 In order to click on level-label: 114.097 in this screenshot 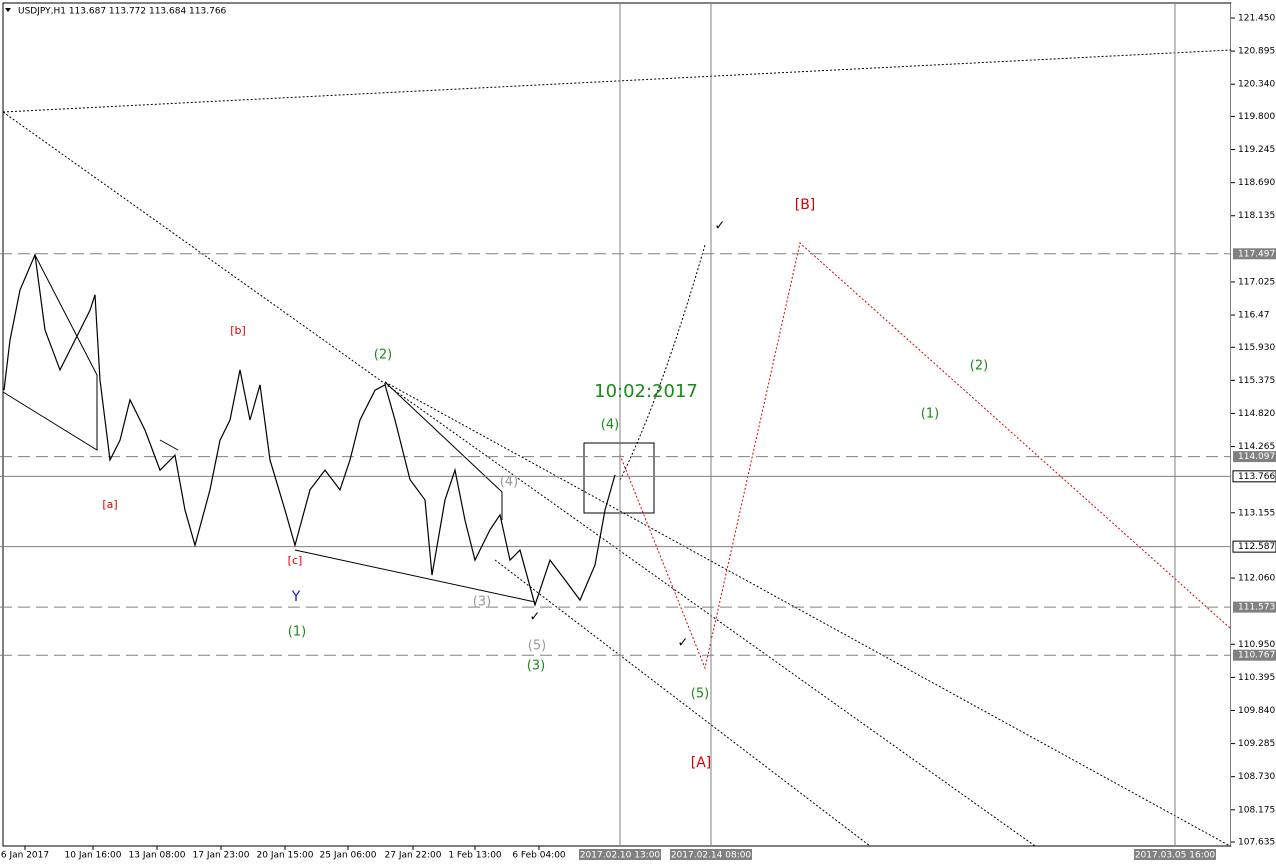, I will do `click(1256, 457)`.